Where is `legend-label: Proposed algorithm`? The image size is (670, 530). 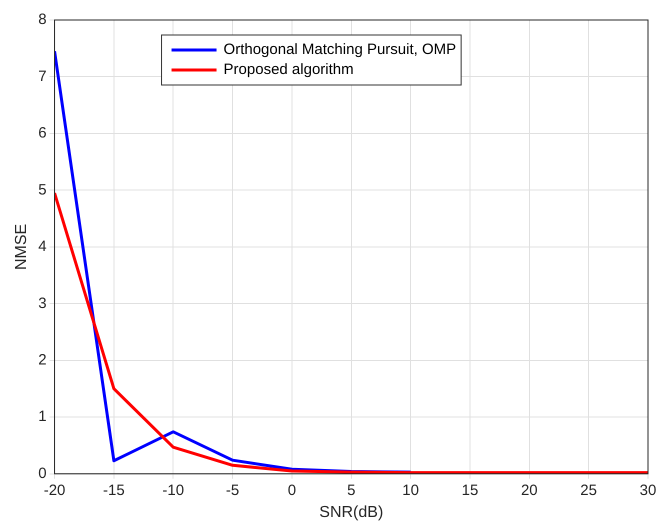
legend-label: Proposed algorithm is located at coordinates (289, 69).